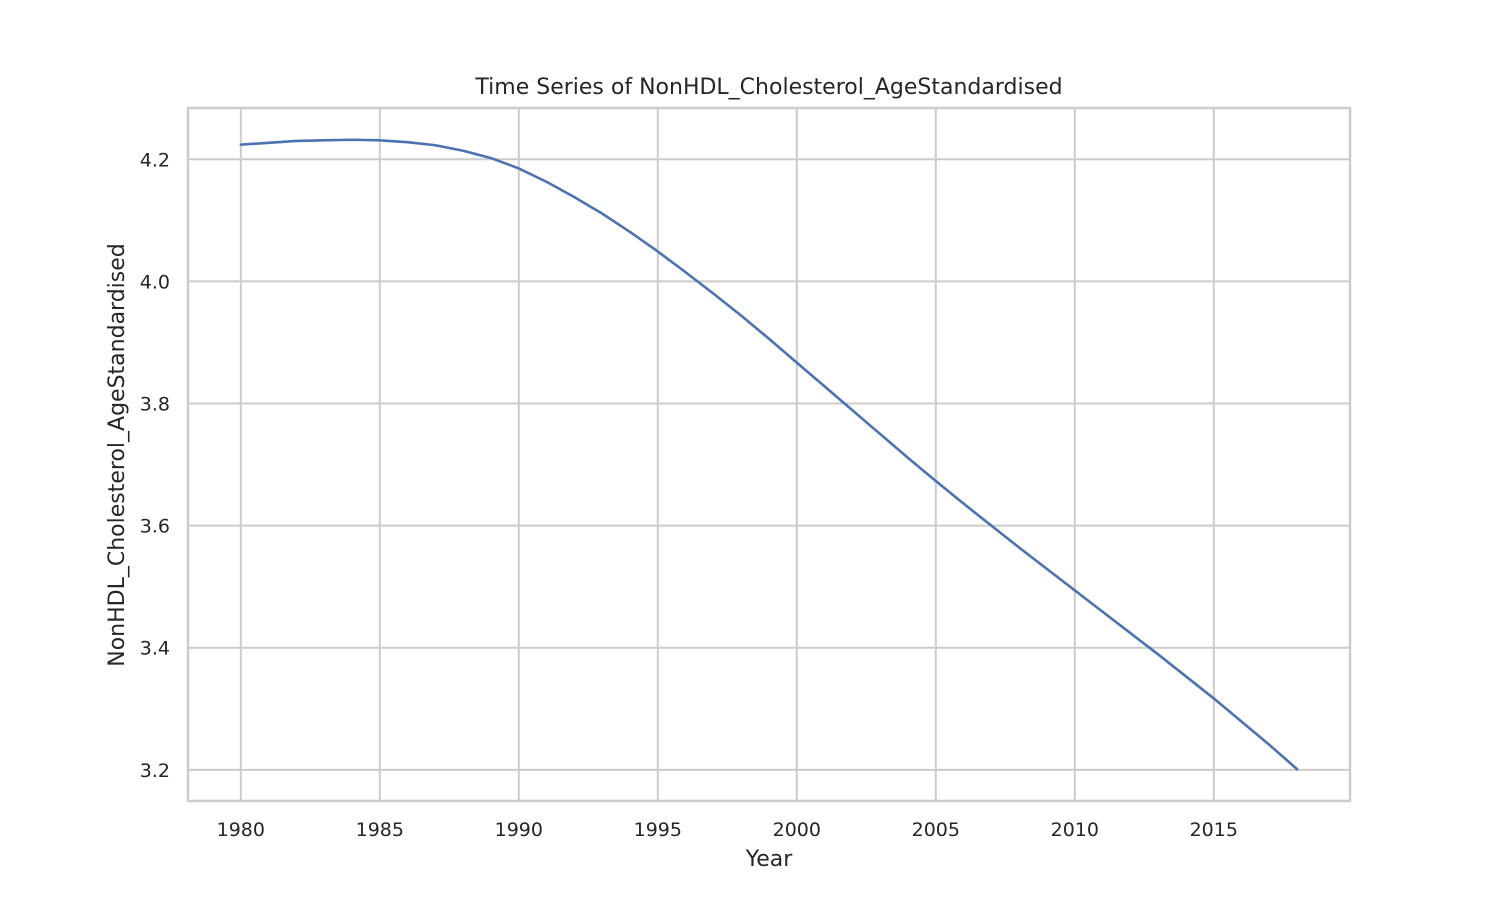  I want to click on x-axis-label: Year, so click(769, 859).